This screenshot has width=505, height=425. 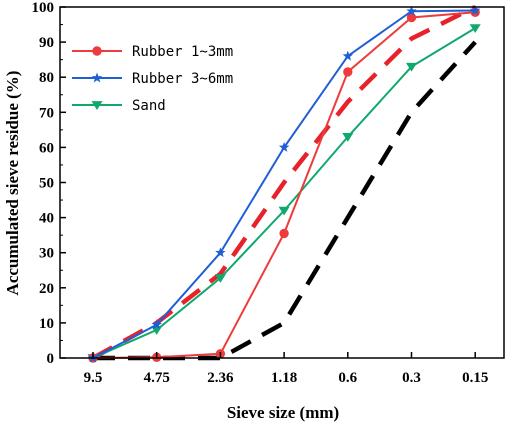 What do you see at coordinates (46, 148) in the screenshot?
I see `y-tick-label-60: 60` at bounding box center [46, 148].